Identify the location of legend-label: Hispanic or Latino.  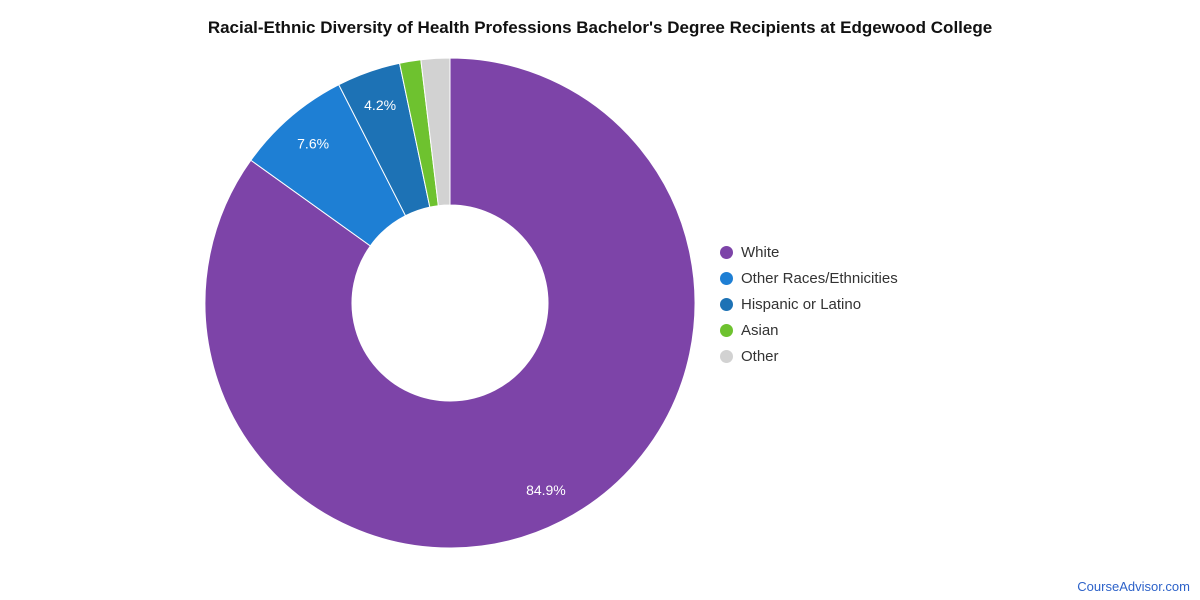
(801, 304).